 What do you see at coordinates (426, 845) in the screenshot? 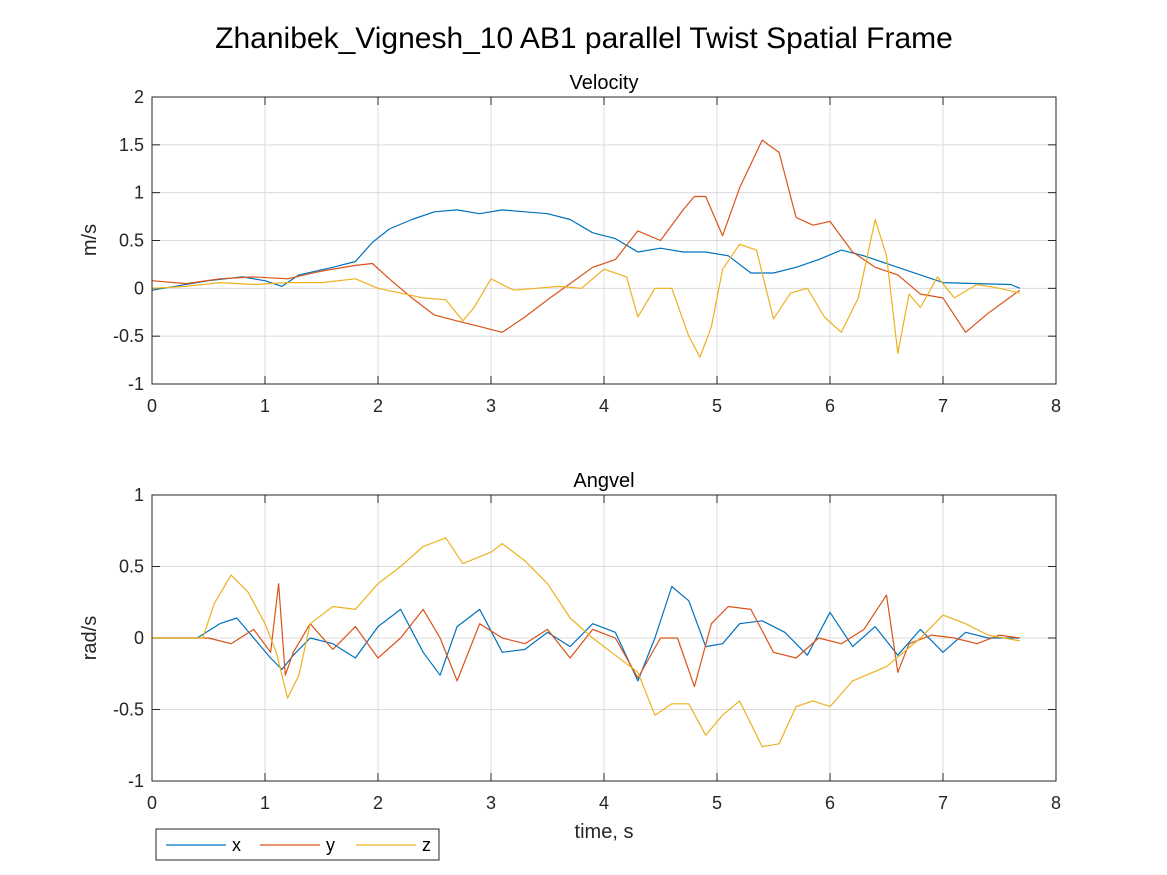
I see `legend-label-z: z` at bounding box center [426, 845].